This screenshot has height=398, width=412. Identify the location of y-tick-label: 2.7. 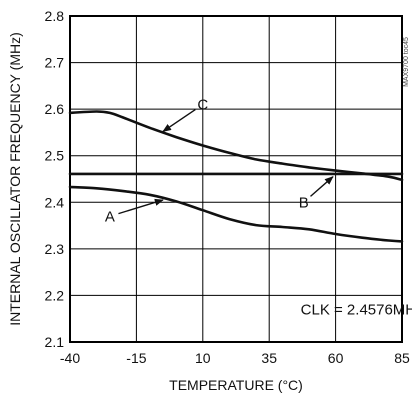
(55, 63).